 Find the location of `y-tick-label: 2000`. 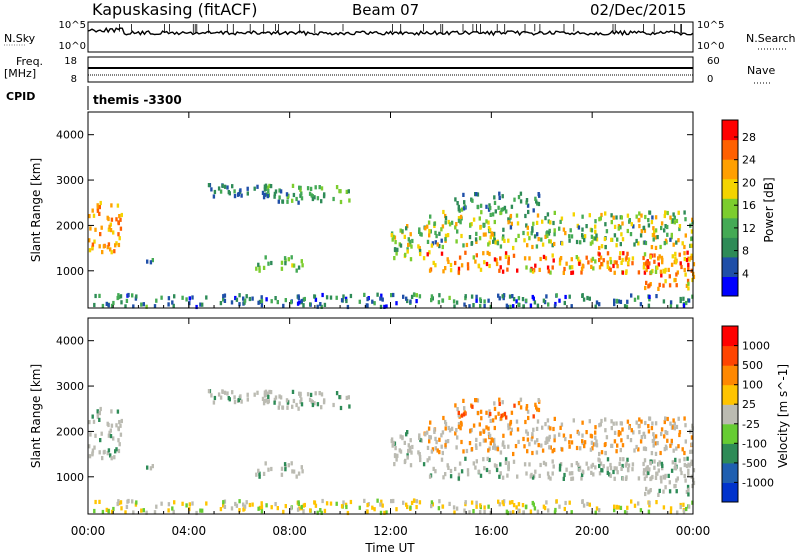

y-tick-label: 2000 is located at coordinates (70, 431).